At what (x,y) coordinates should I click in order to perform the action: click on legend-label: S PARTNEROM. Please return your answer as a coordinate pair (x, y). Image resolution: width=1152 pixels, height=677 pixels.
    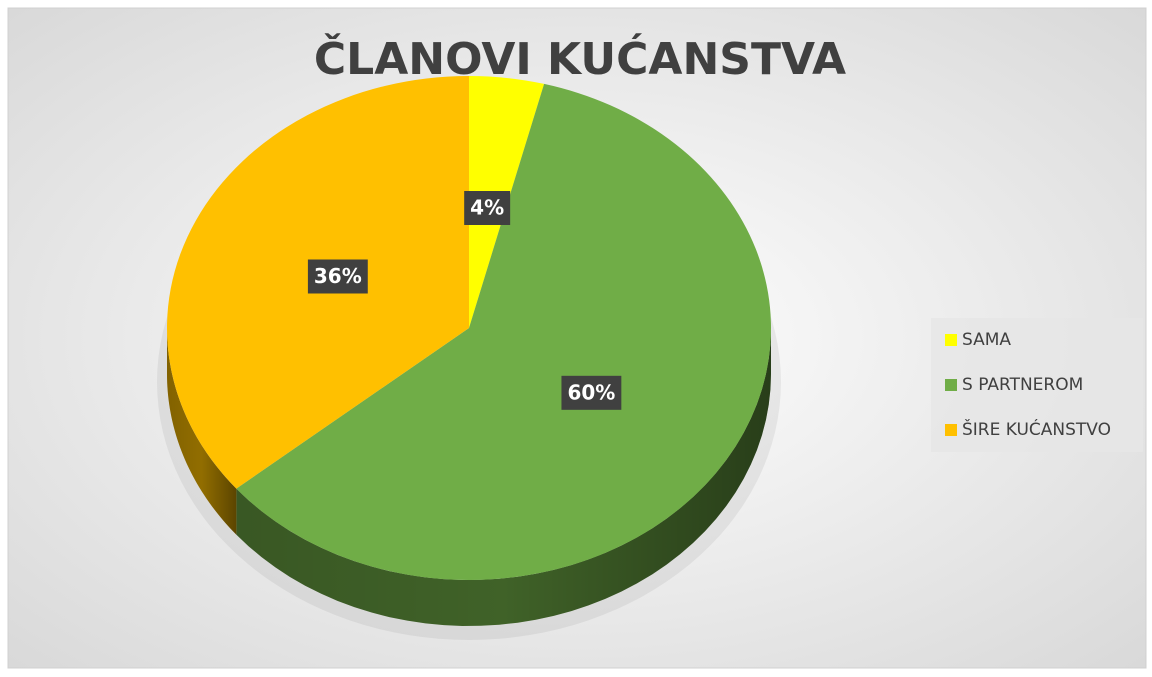
    Looking at the image, I should click on (1022, 385).